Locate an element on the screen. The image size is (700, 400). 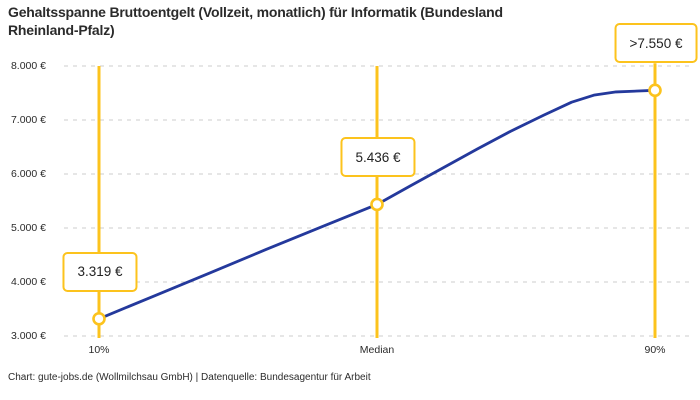
y-tick-label: 5.000 € is located at coordinates (28, 227).